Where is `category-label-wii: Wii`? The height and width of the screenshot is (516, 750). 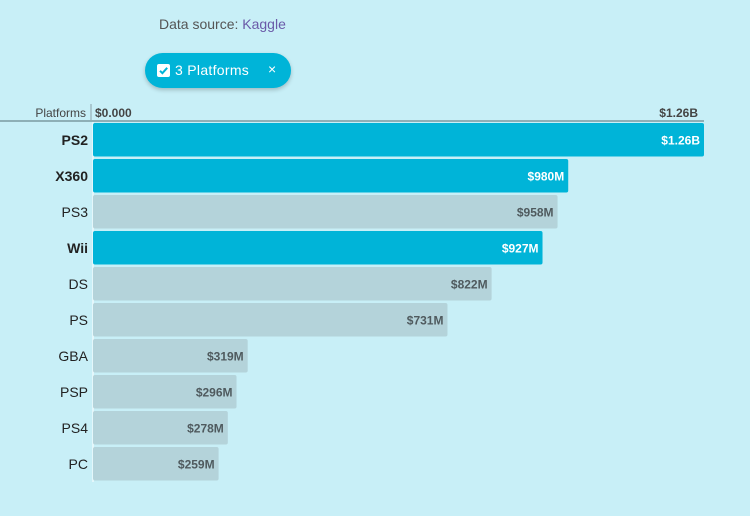 category-label-wii: Wii is located at coordinates (77, 248).